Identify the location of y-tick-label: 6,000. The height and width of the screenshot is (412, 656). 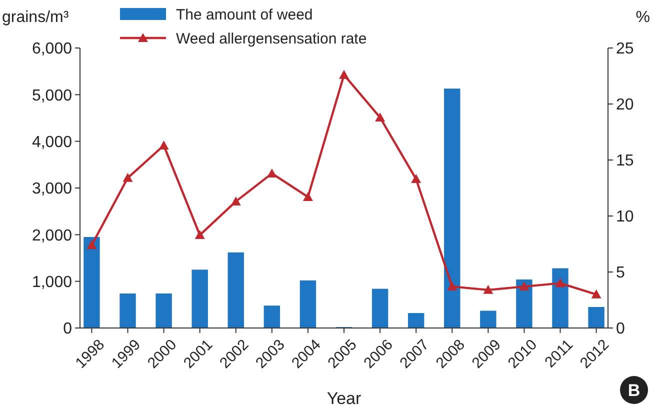
(52, 49).